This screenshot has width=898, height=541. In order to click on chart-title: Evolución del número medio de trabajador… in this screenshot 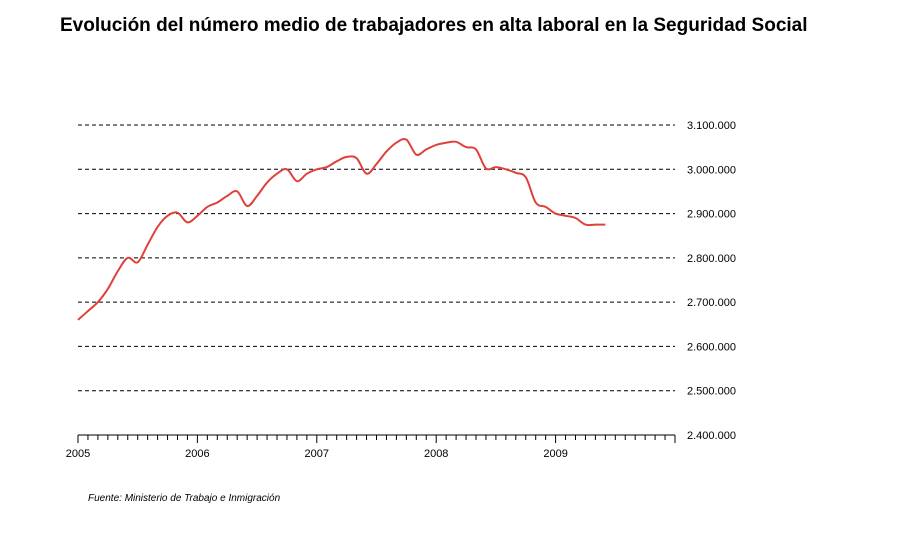, I will do `click(434, 25)`.